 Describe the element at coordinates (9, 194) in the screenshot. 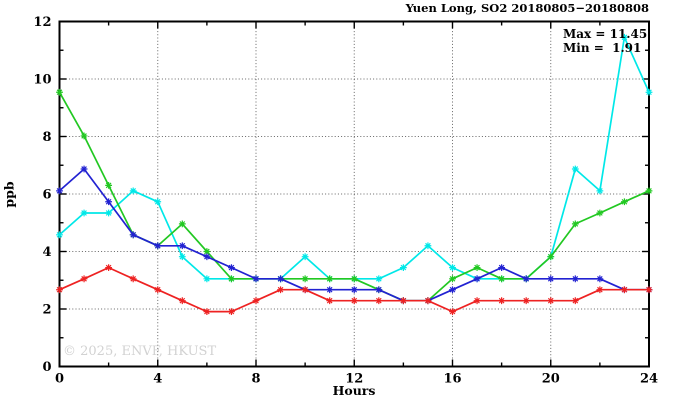

I see `y-axis-label: ppb` at that location.